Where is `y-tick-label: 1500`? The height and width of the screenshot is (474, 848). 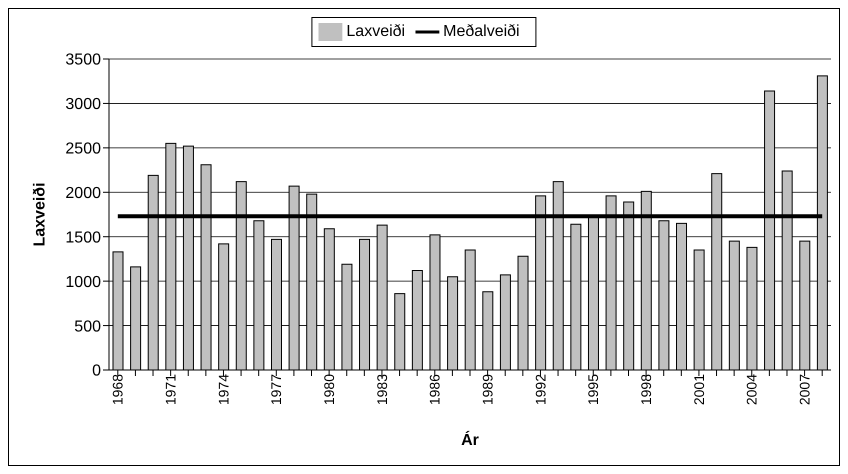 y-tick-label: 1500 is located at coordinates (83, 237).